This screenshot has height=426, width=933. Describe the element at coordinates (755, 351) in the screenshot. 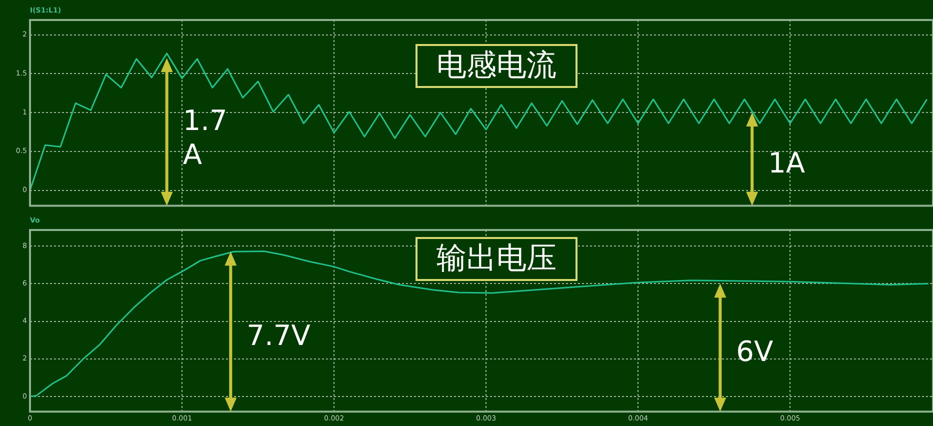

I see `annotation: 6V` at that location.